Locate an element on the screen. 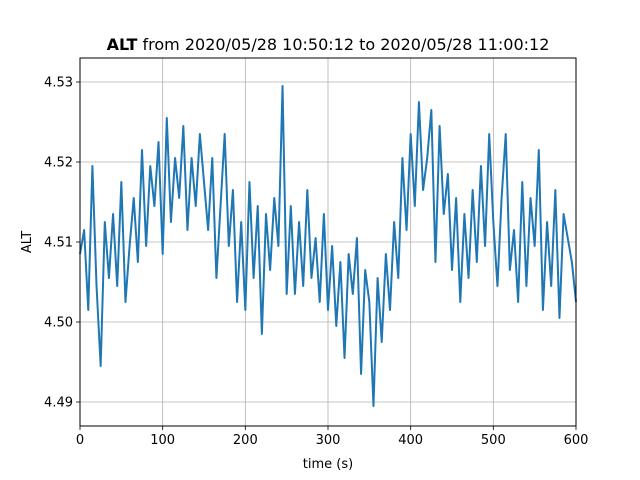 The image size is (640, 480). chart-title-variable: ALT is located at coordinates (122, 44).